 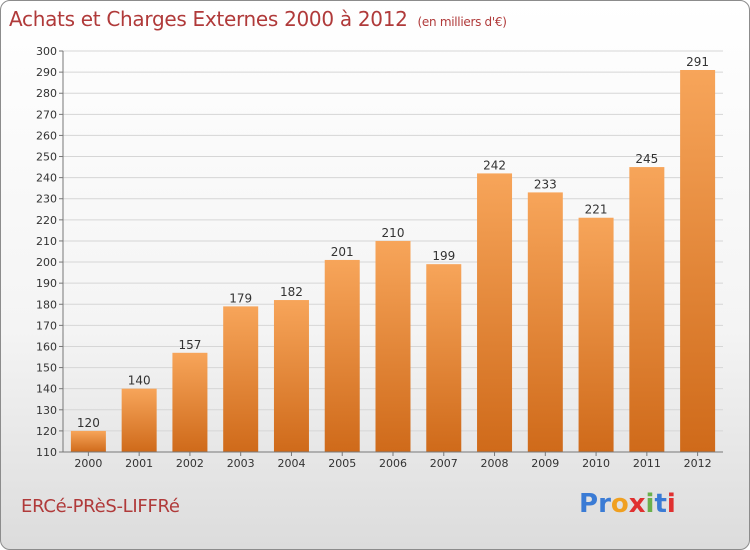 I want to click on commune-name: ERCé-PRèS-LIFFRé, so click(x=100, y=506).